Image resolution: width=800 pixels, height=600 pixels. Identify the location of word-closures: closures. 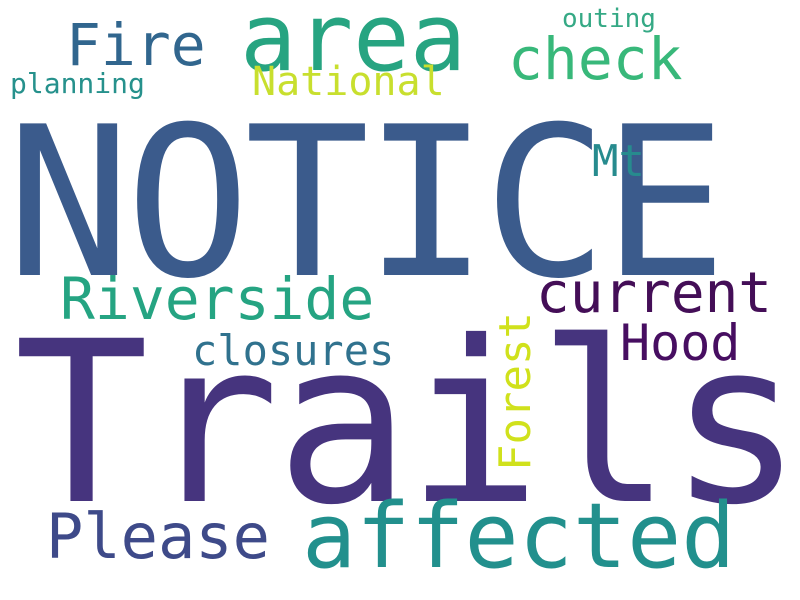
(293, 350).